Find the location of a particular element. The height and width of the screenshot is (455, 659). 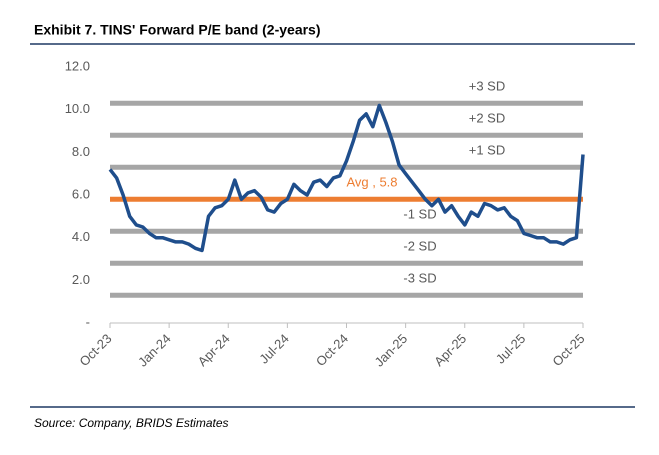

x-tick-label: Oct-23 is located at coordinates (95, 350).